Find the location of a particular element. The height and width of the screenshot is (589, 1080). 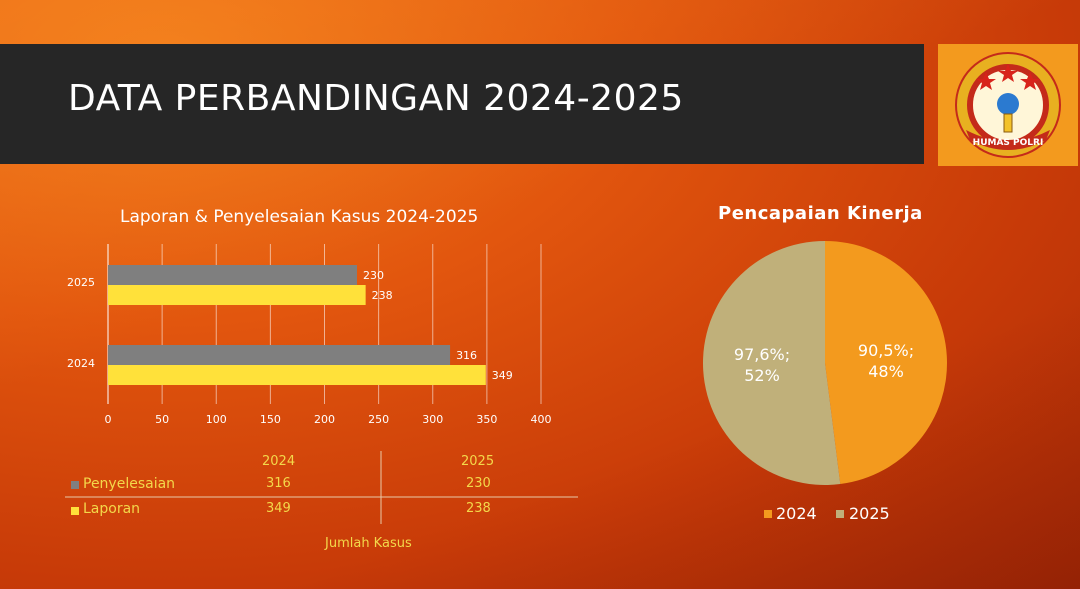

pie-legend-swatch-2024 is located at coordinates (768, 514).